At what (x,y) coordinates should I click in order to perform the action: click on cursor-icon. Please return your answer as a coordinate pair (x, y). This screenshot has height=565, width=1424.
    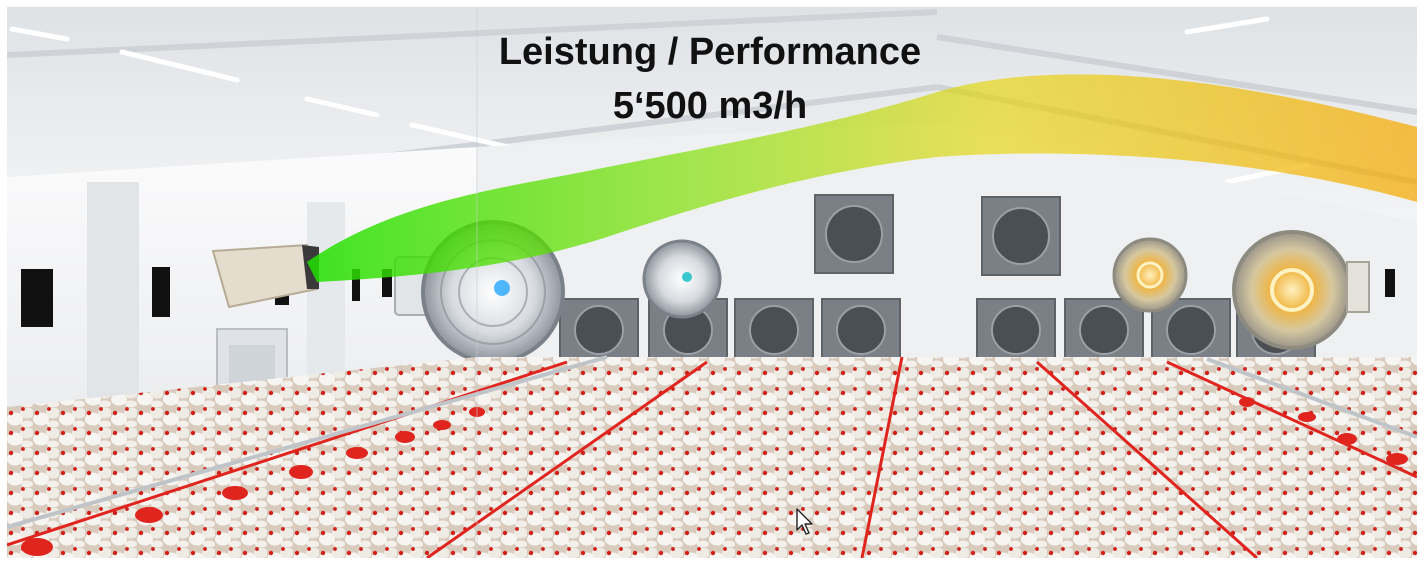
    Looking at the image, I should click on (804, 521).